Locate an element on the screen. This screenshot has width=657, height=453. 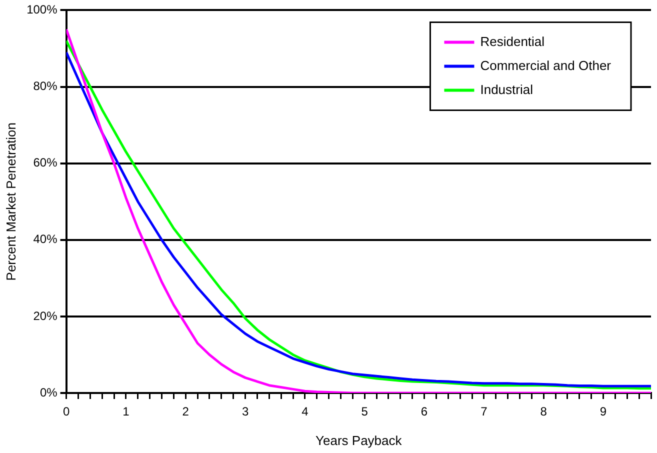
legend-label: Residential is located at coordinates (512, 41).